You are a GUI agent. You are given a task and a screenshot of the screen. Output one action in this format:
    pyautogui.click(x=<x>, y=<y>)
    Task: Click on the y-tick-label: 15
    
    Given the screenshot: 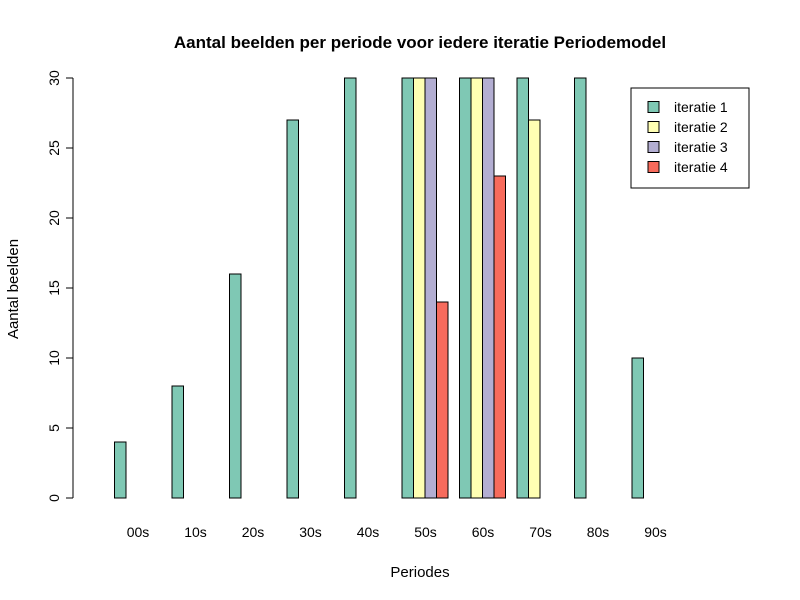 What is the action you would take?
    pyautogui.click(x=54, y=288)
    